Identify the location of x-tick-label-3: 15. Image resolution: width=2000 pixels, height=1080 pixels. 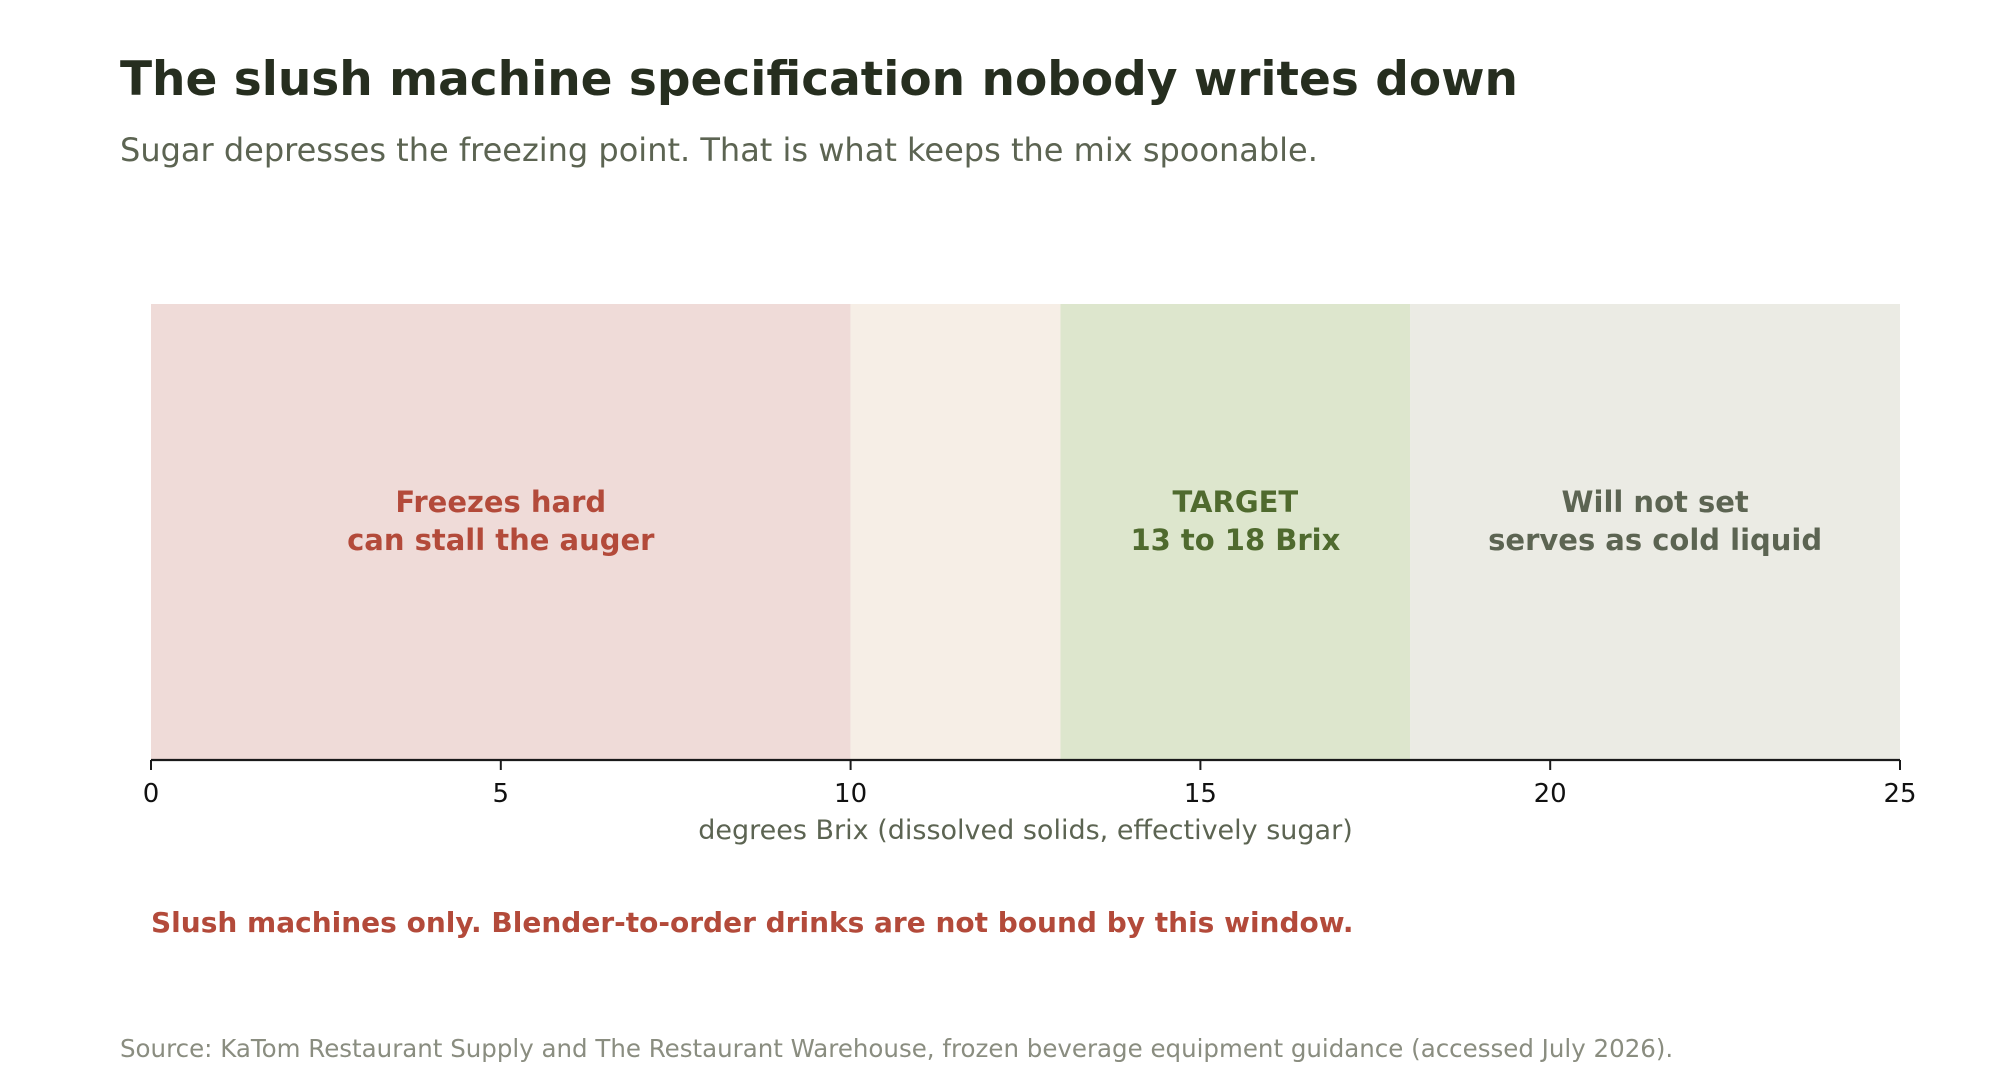
(1200, 794).